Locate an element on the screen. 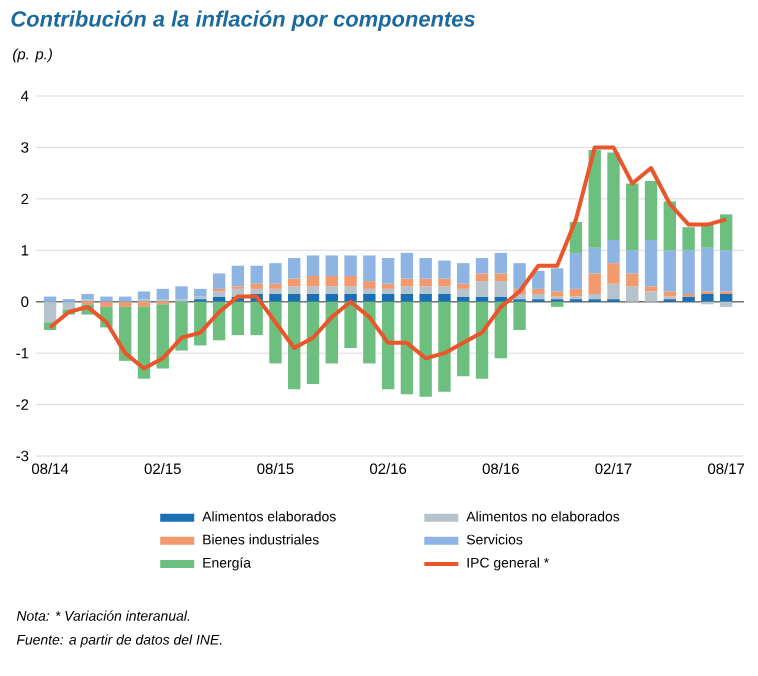  chart-title: Contribución a la inflación por componentes is located at coordinates (243, 21).